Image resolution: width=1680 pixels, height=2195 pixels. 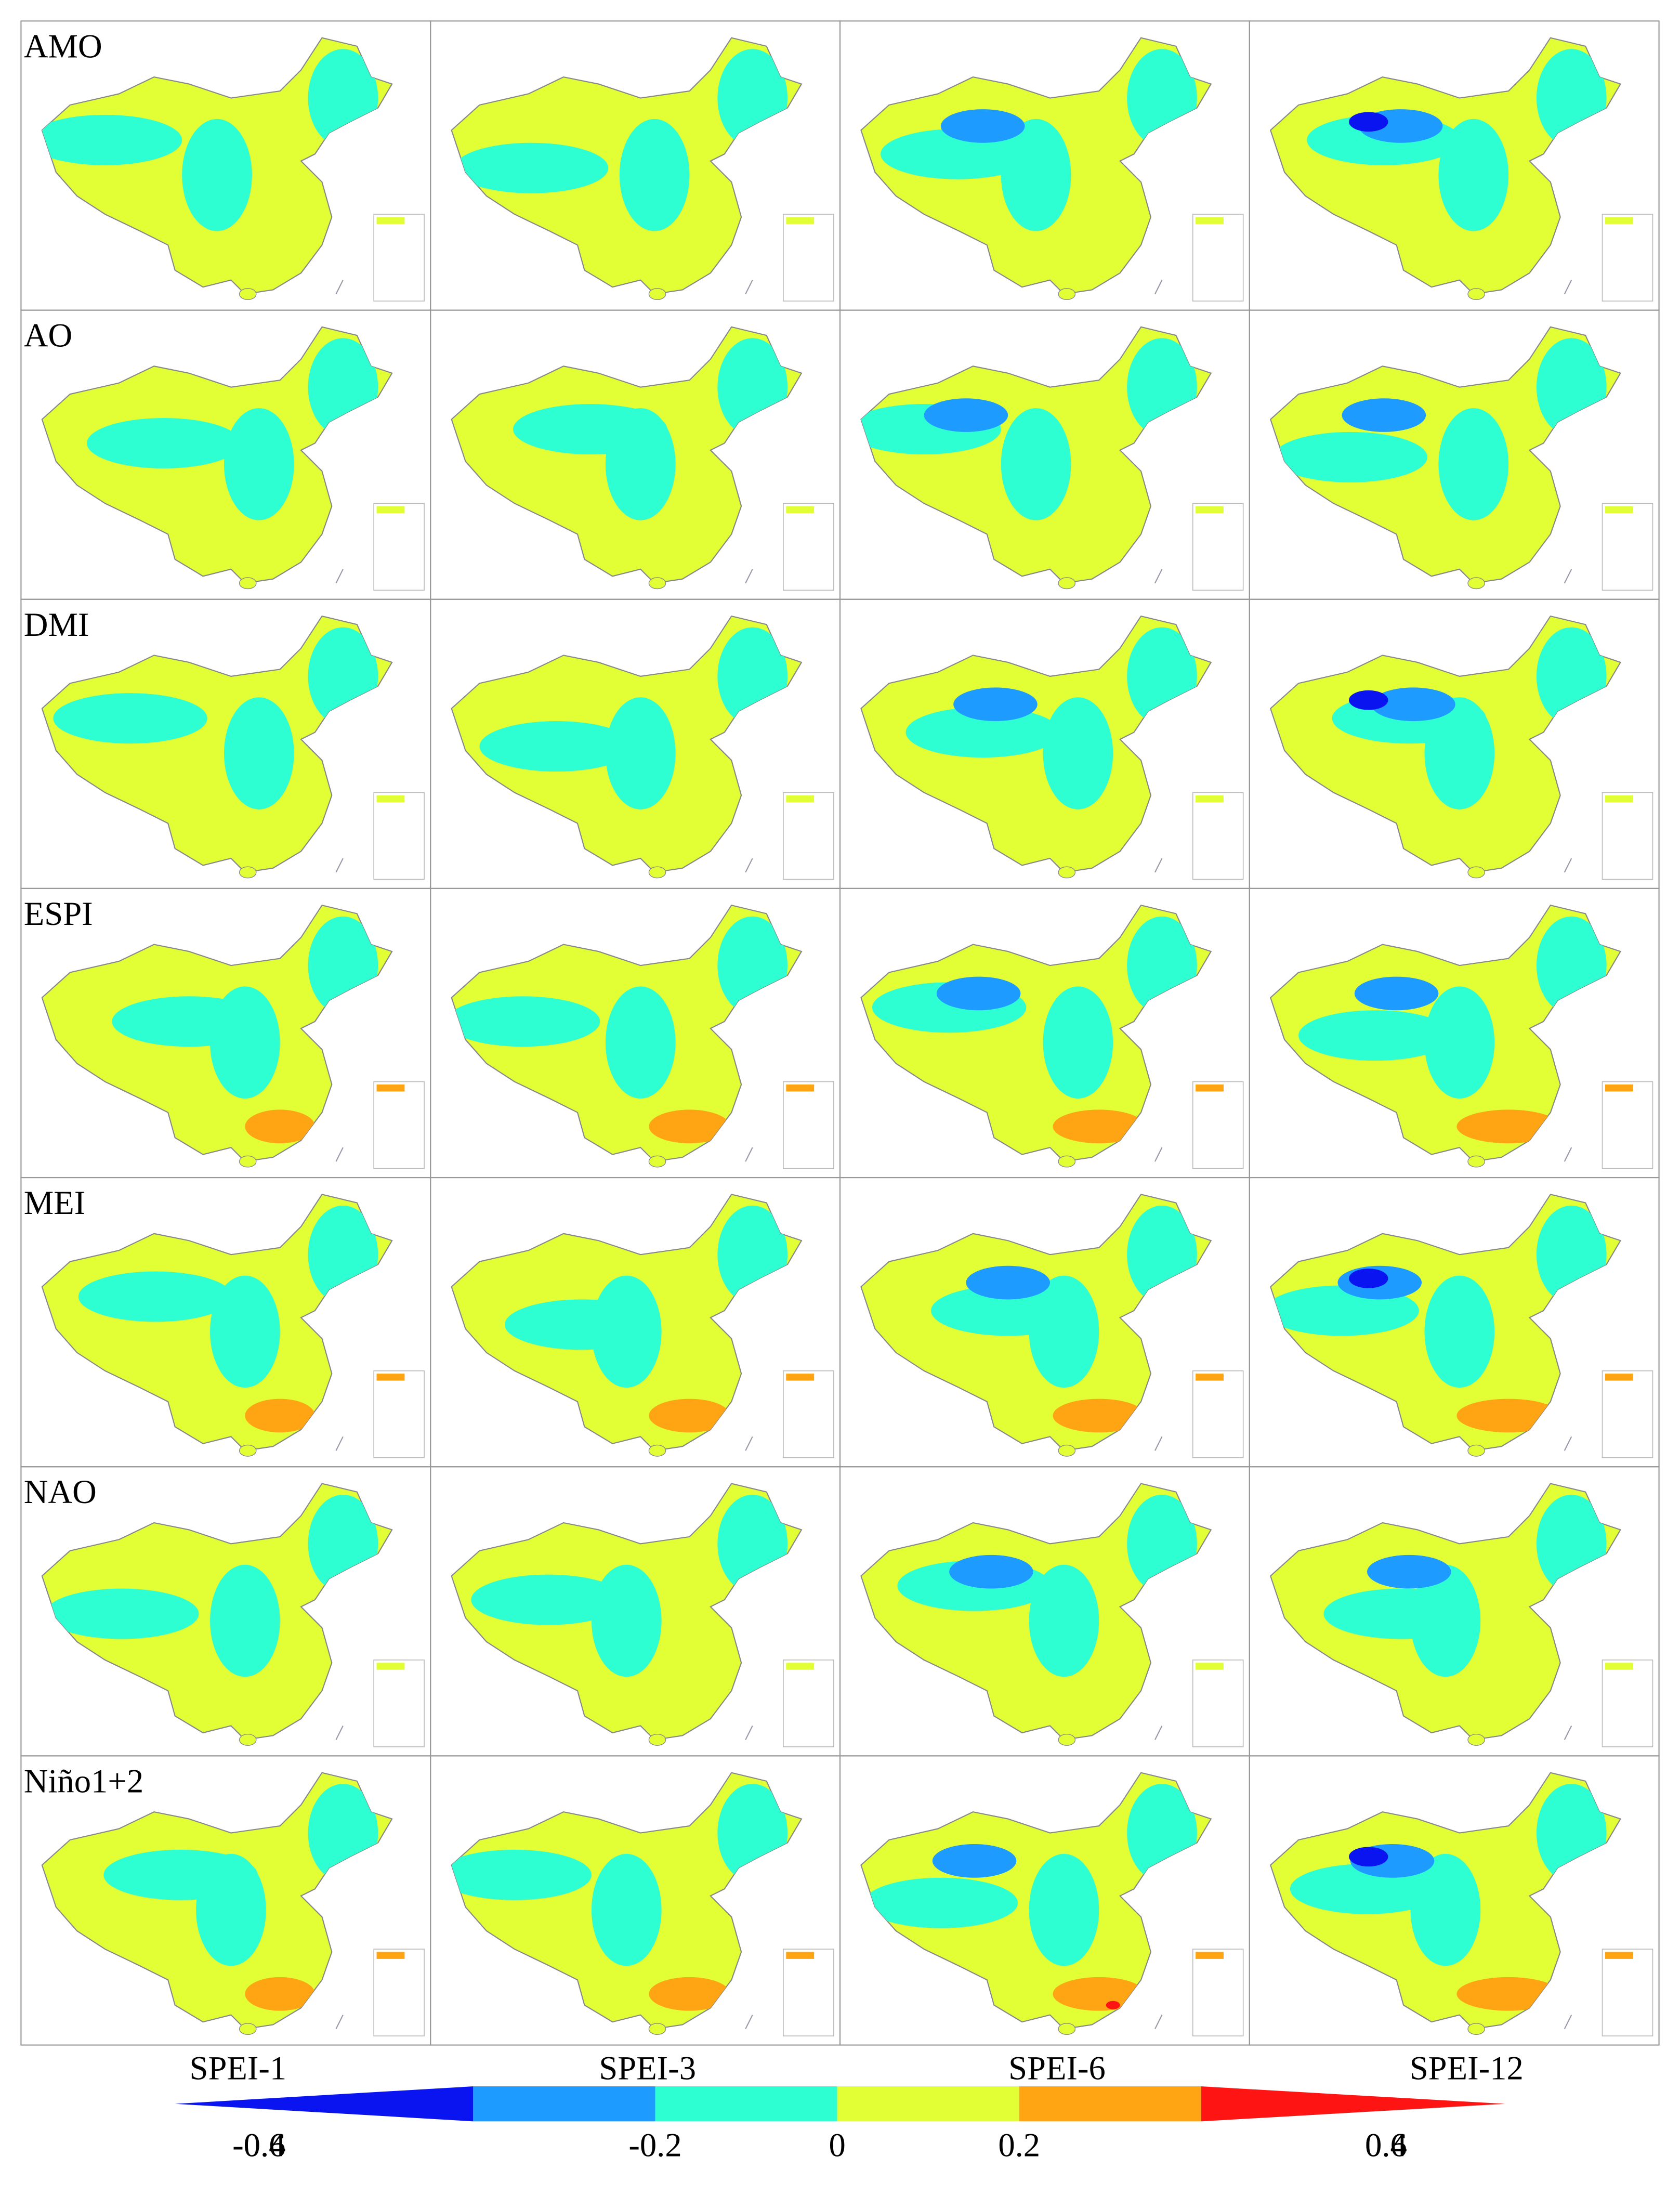 I want to click on row-label: AO, so click(x=48, y=335).